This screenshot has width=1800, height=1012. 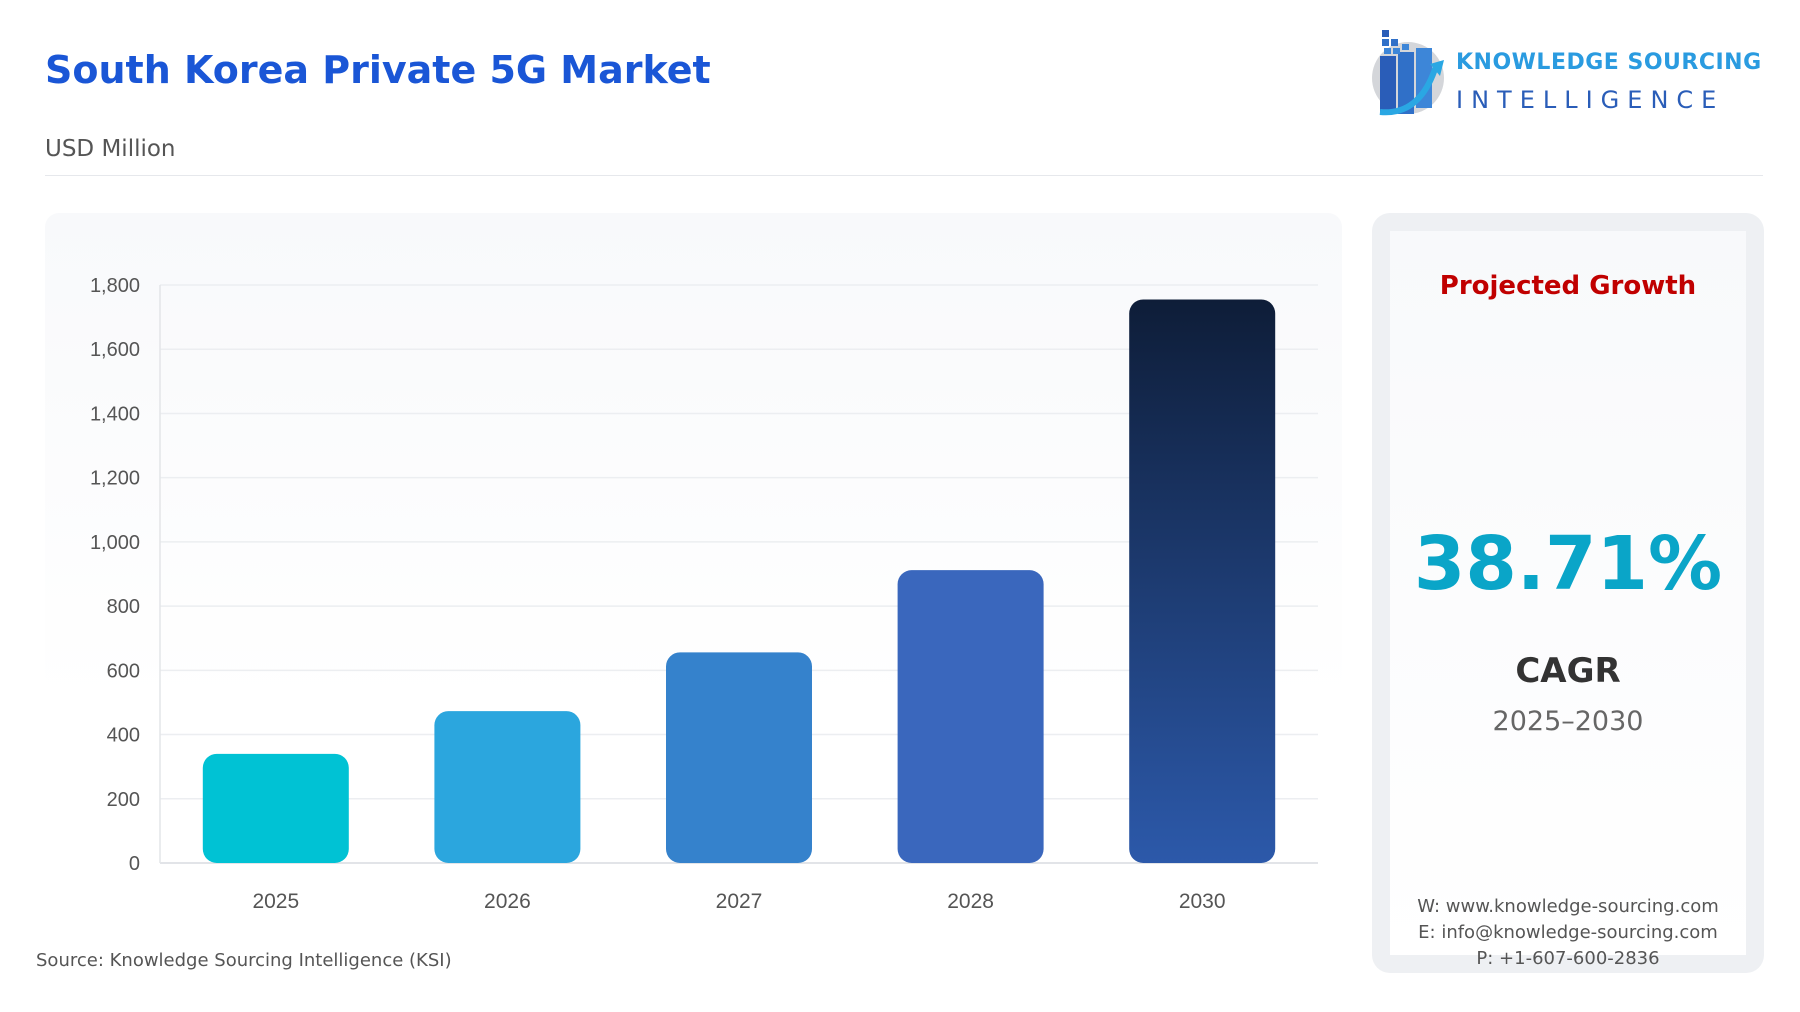 I want to click on y-tick-label: 0, so click(x=134, y=864).